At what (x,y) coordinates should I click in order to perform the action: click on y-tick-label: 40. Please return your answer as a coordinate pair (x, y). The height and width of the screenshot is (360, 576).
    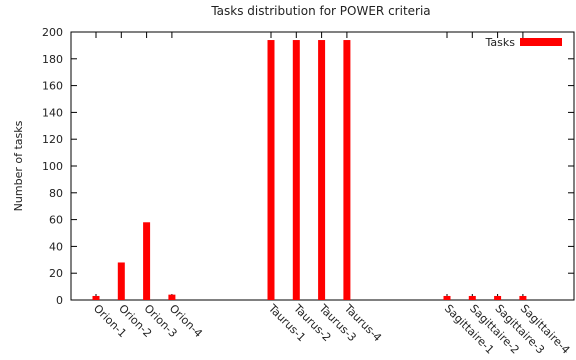
    Looking at the image, I should click on (56, 246).